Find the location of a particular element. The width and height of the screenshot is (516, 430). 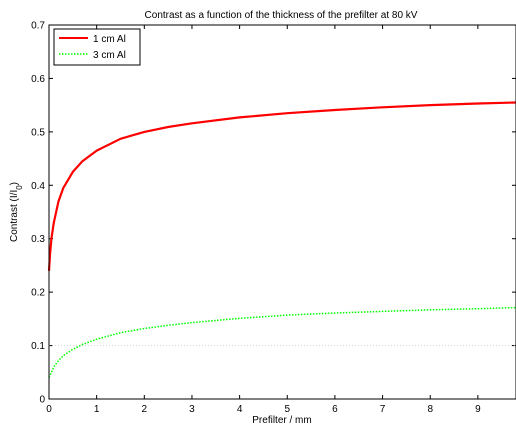

legend-label-1cm: 1 cm Al is located at coordinates (109, 39).